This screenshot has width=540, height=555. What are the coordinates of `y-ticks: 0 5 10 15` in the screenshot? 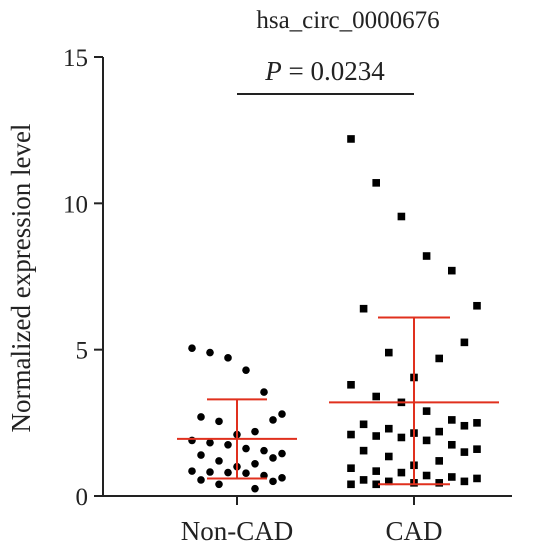 It's located at (83, 278).